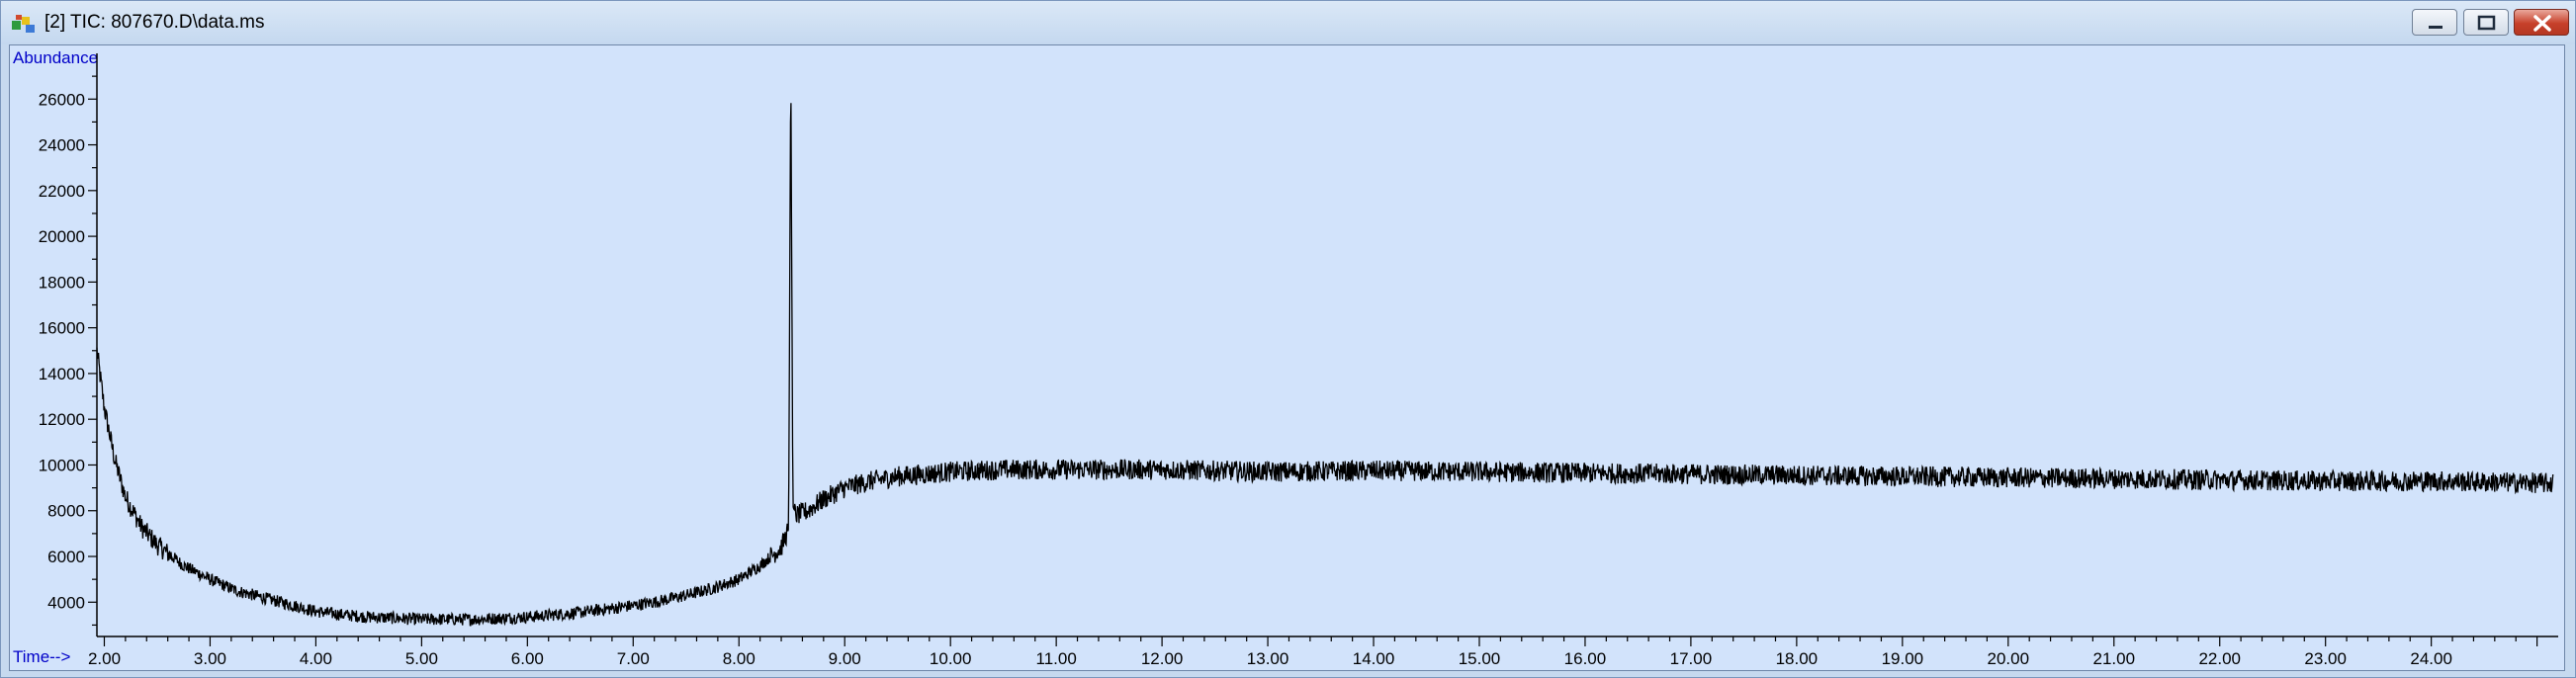 Image resolution: width=2576 pixels, height=678 pixels. What do you see at coordinates (316, 658) in the screenshot?
I see `x-tick-label: 4.00` at bounding box center [316, 658].